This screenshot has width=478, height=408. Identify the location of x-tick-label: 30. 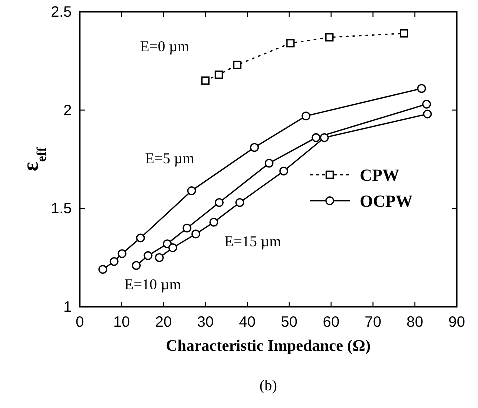
(205, 322).